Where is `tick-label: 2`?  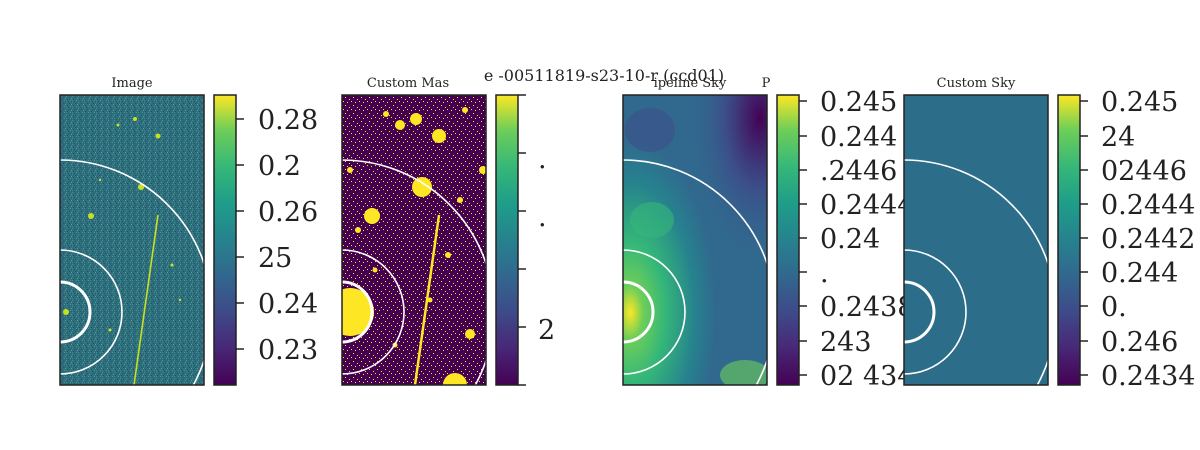
tick-label: 2 is located at coordinates (546, 330).